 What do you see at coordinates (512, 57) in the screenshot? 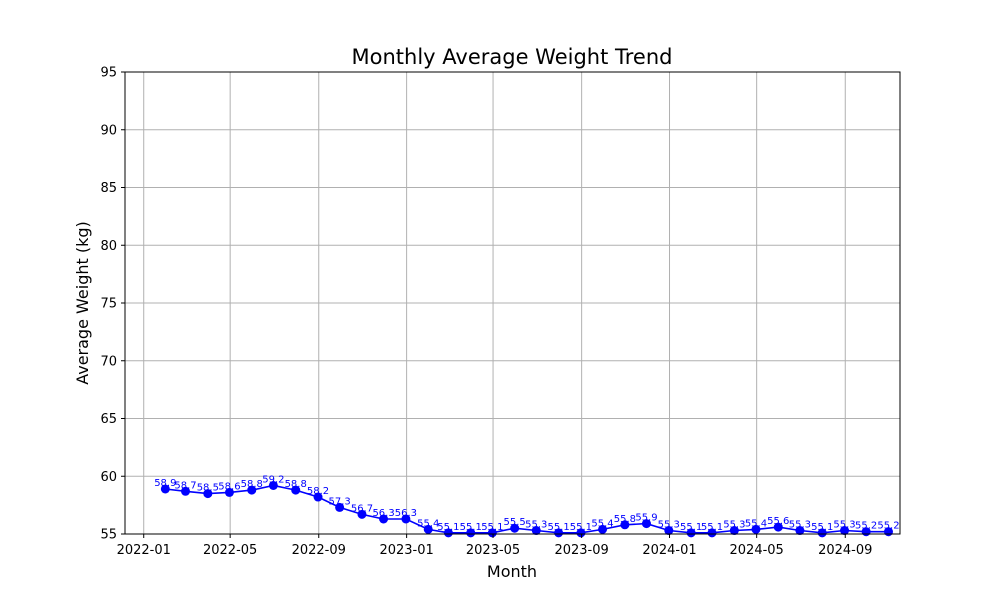
I see `chart-title: Monthly Average Weight Trend` at bounding box center [512, 57].